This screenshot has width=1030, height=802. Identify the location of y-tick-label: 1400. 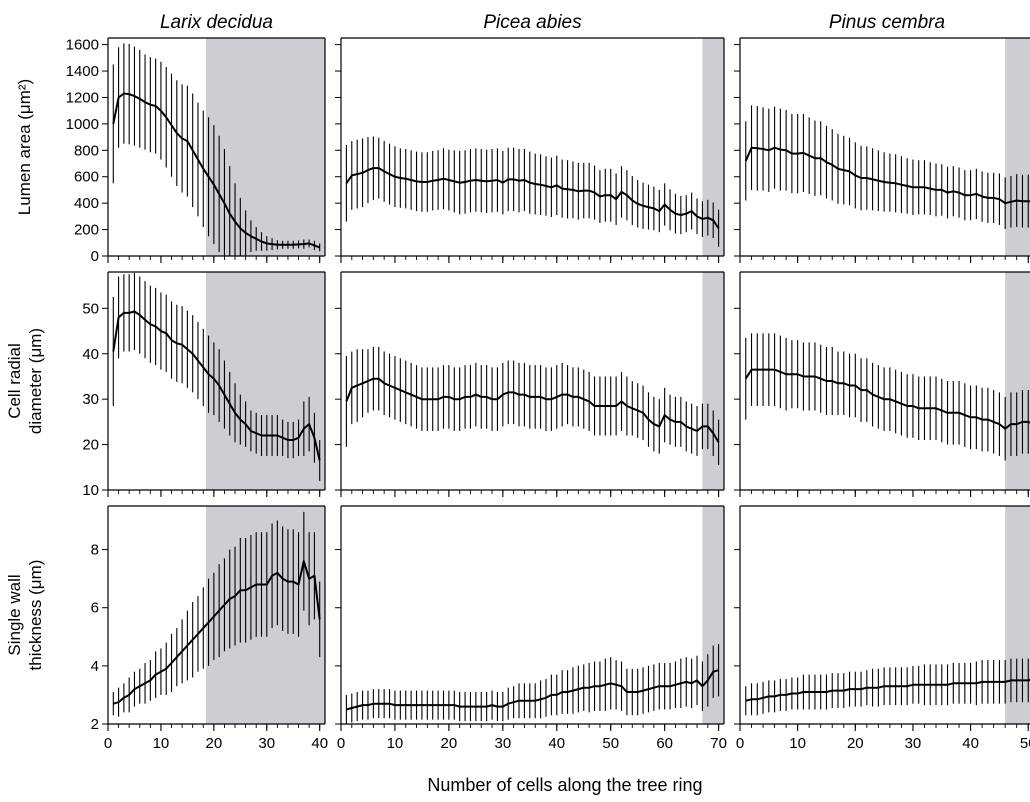
(82, 71).